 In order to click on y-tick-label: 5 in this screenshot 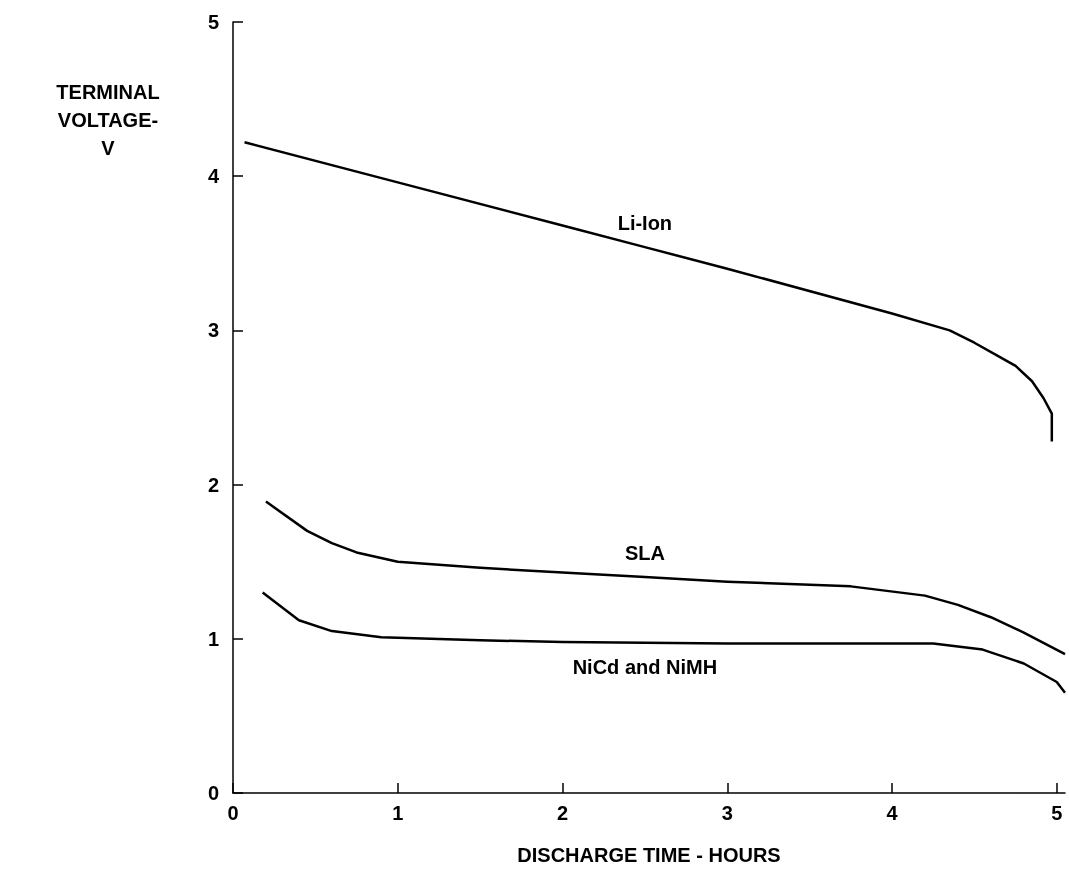, I will do `click(213, 22)`.